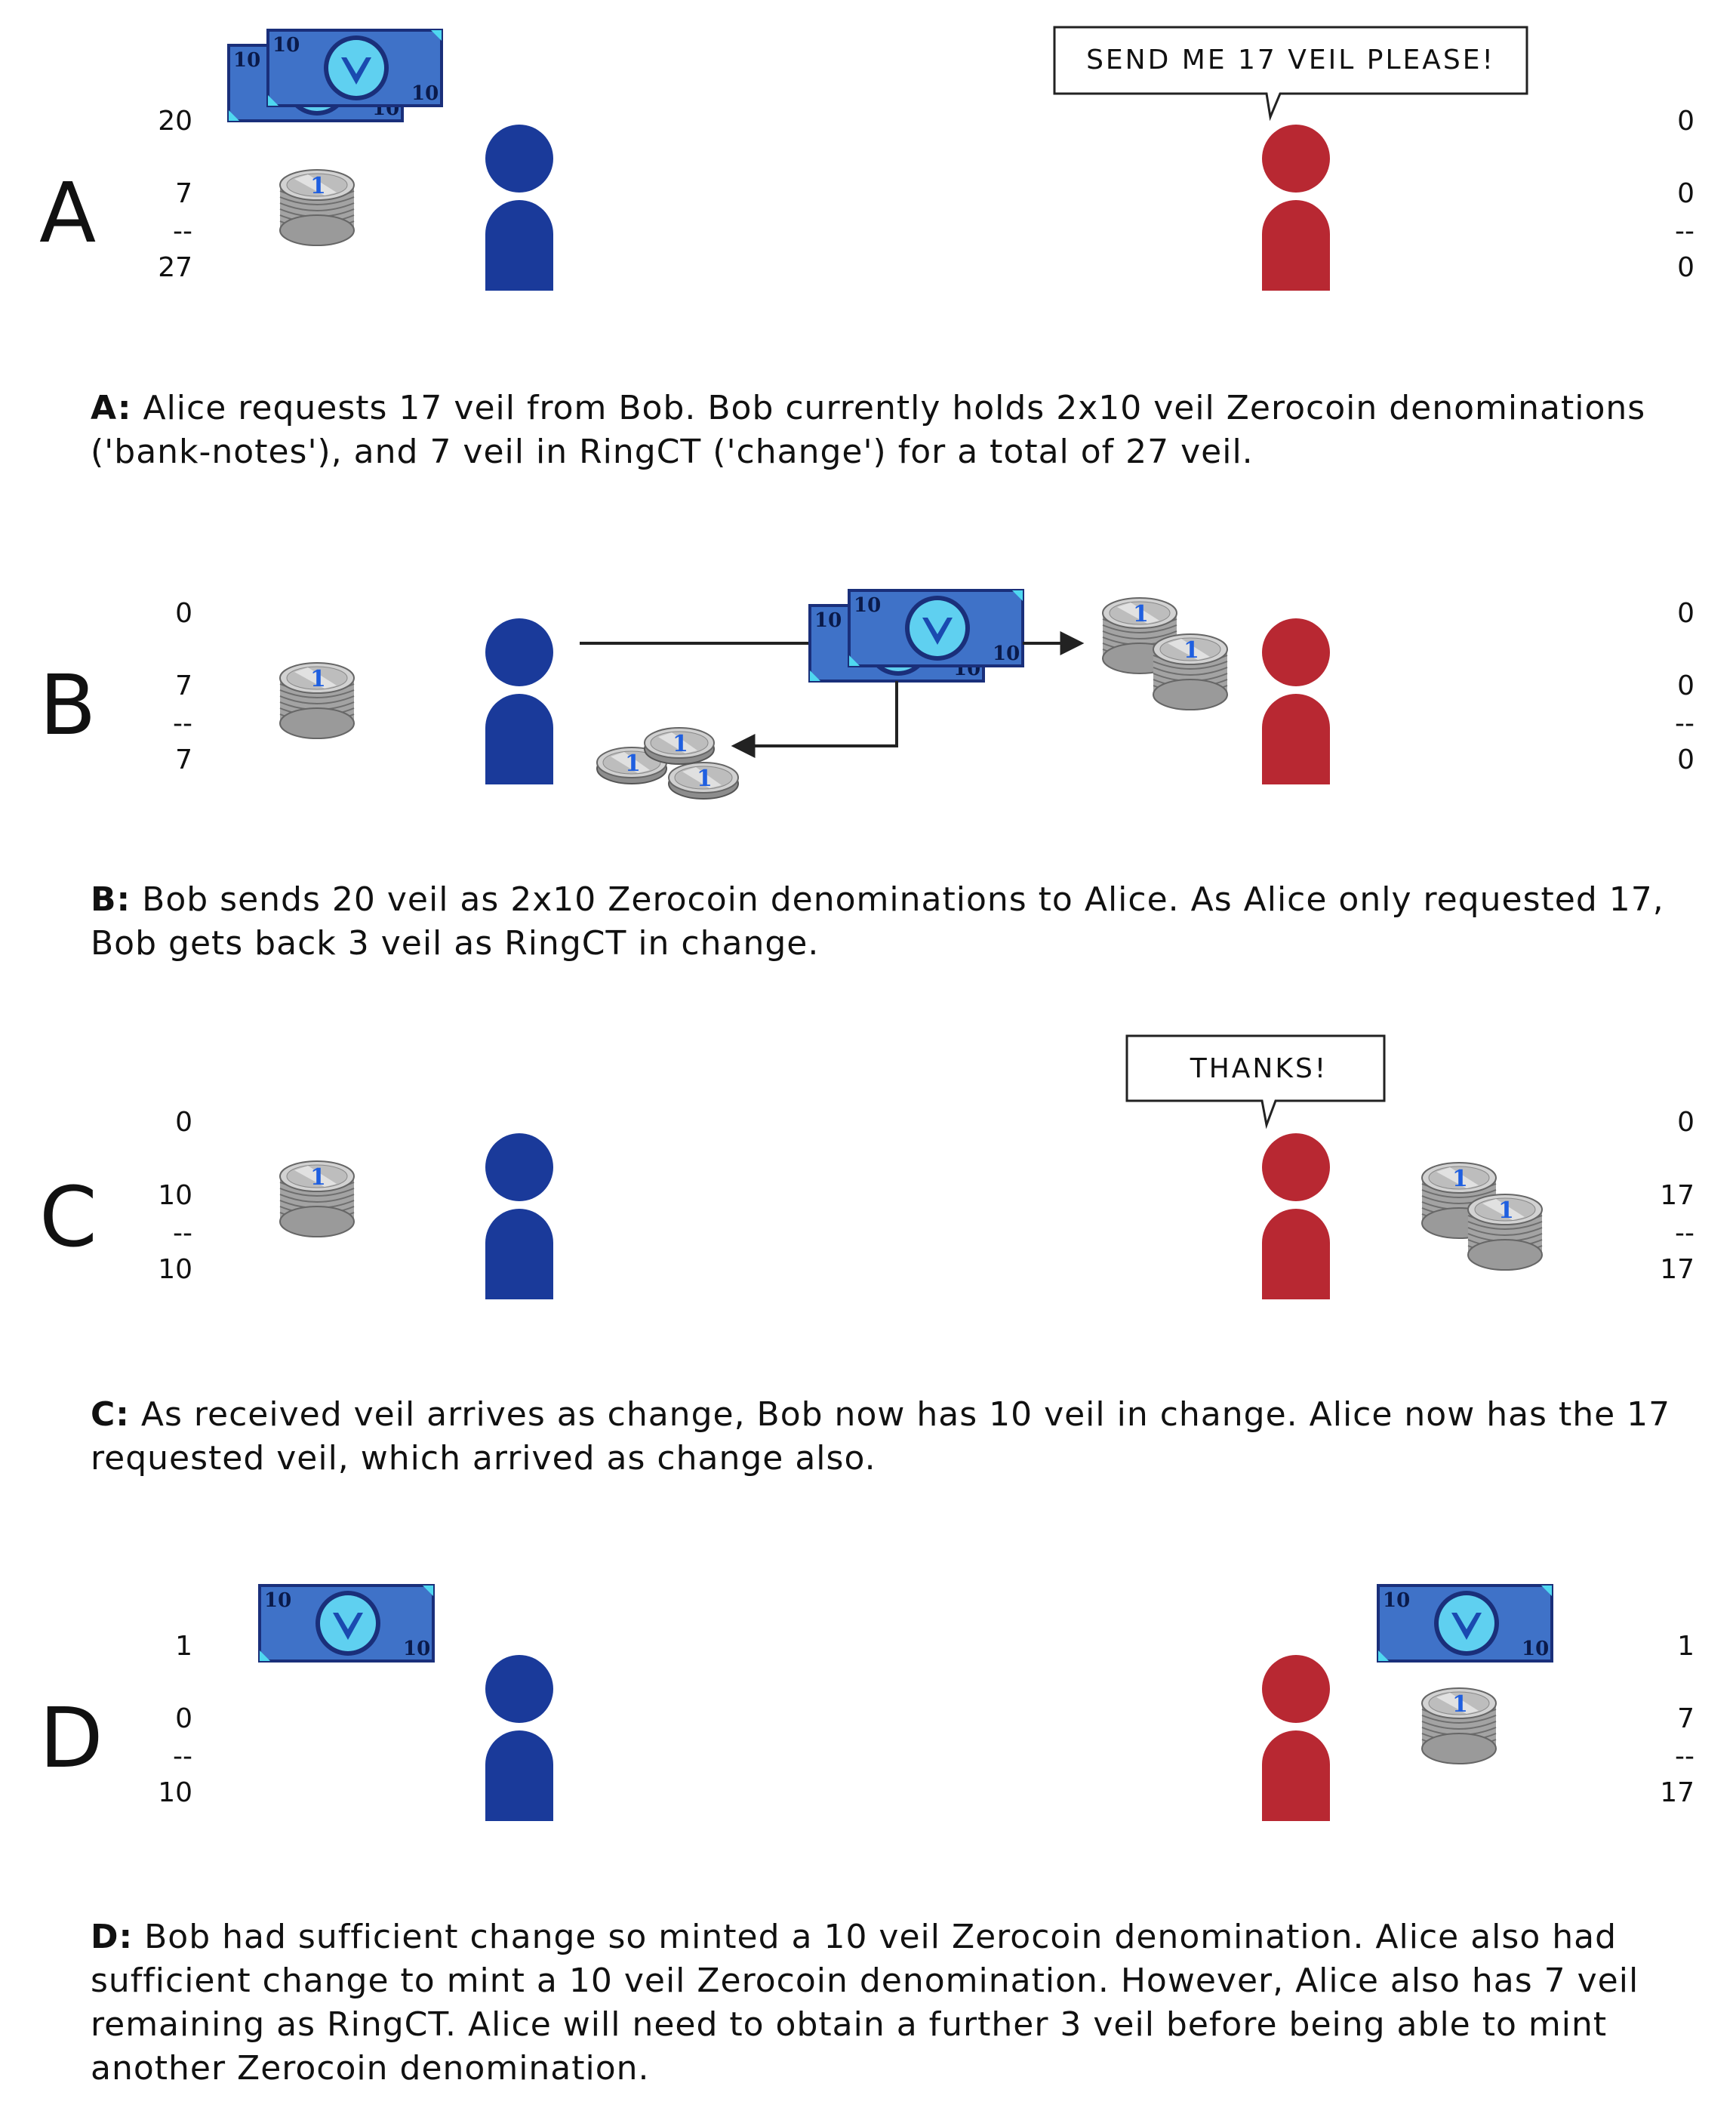  I want to click on caption-label: A:, so click(112, 408).